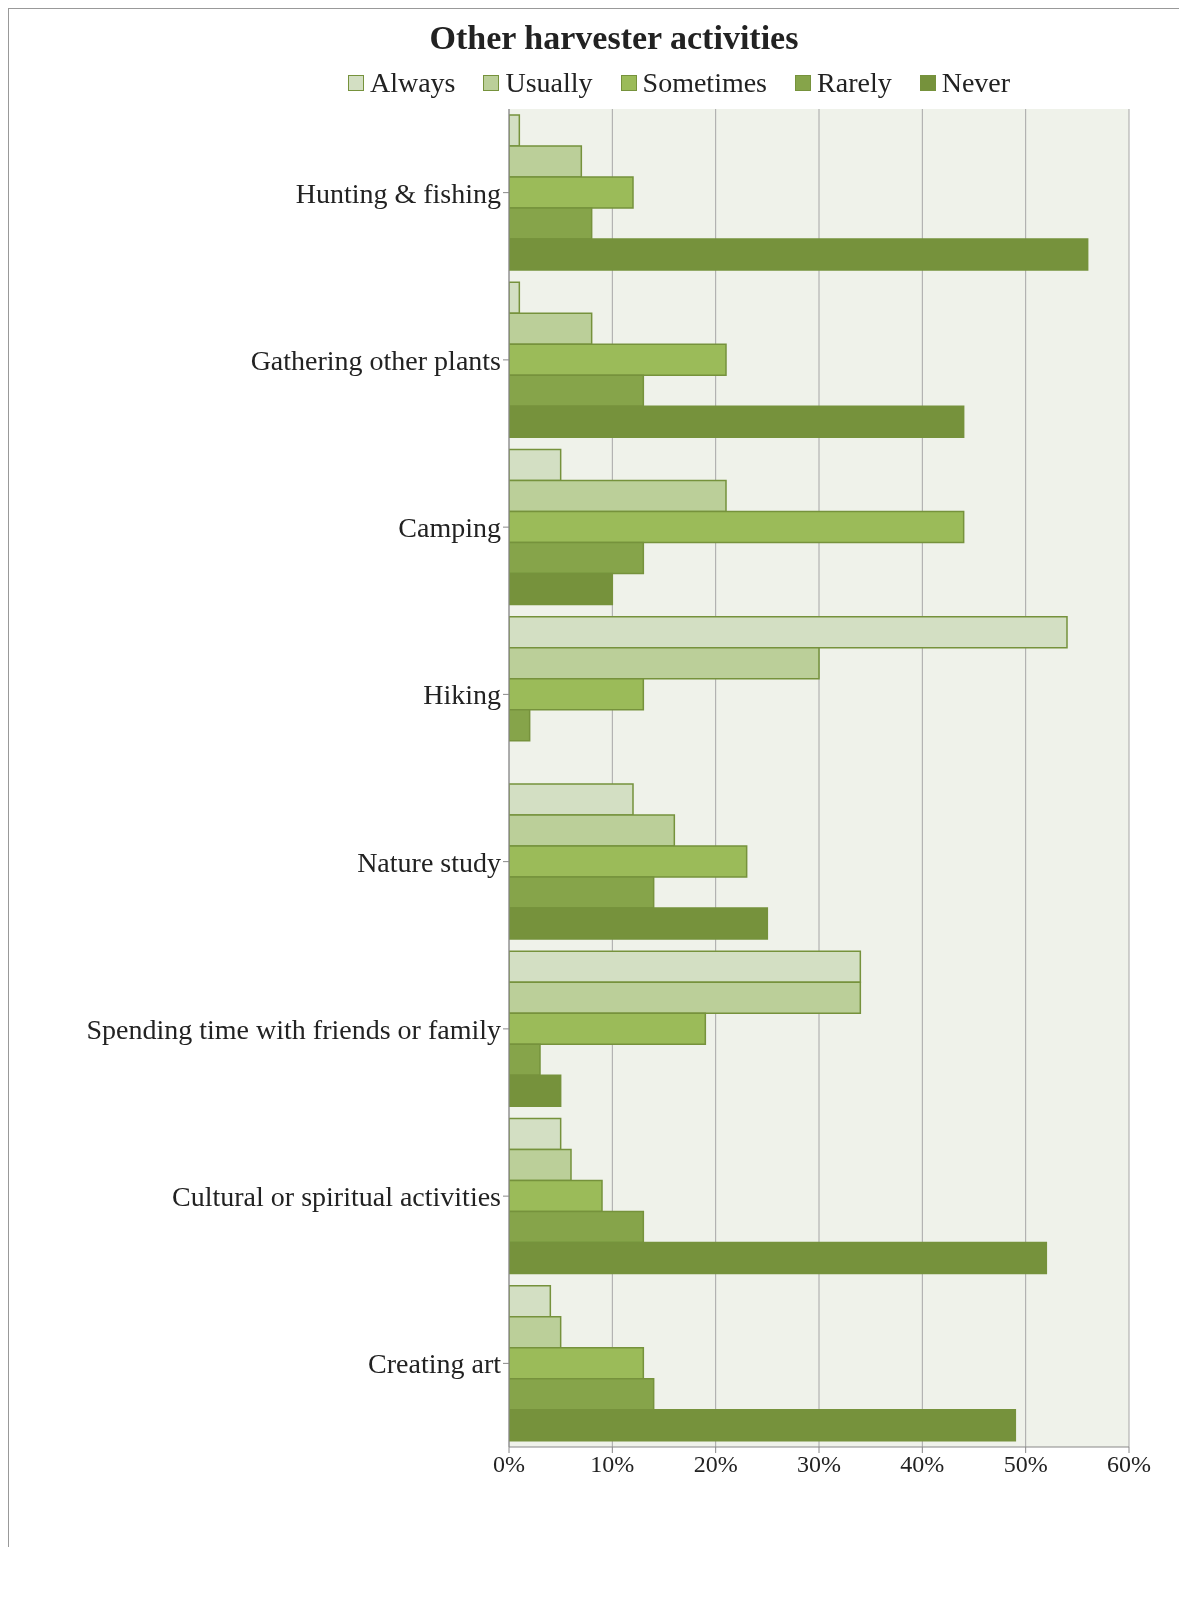  Describe the element at coordinates (429, 862) in the screenshot. I see `y-tick-label: Nature study` at that location.